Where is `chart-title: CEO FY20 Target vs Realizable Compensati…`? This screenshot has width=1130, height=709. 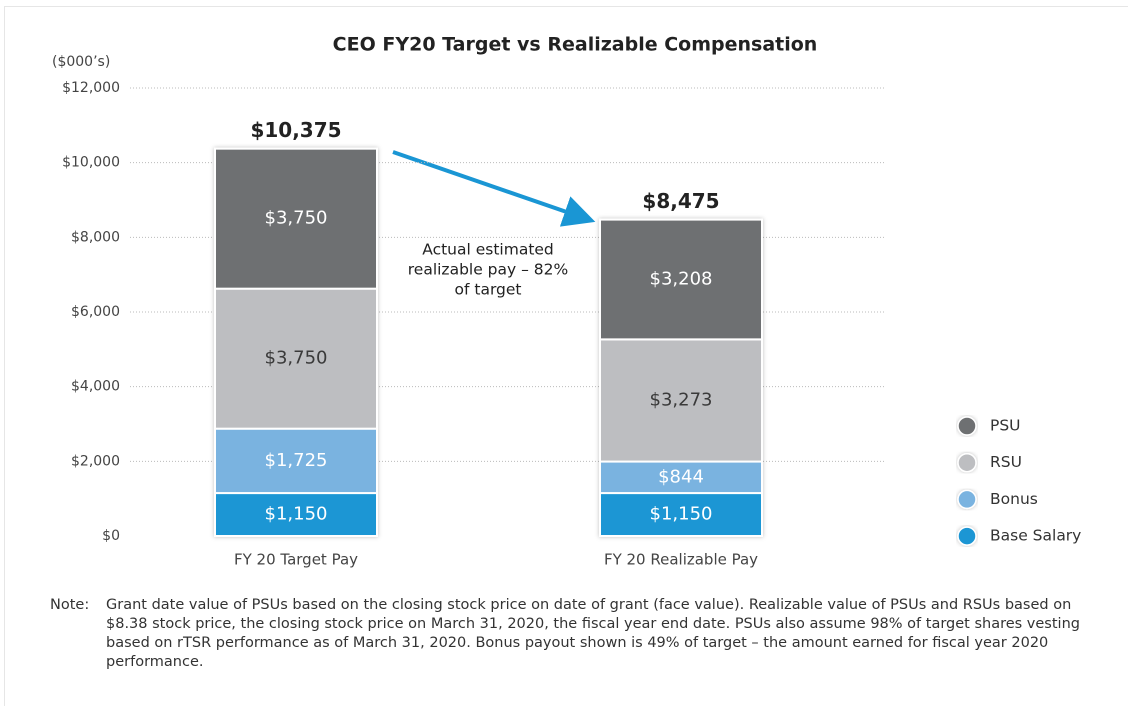 chart-title: CEO FY20 Target vs Realizable Compensati… is located at coordinates (575, 45).